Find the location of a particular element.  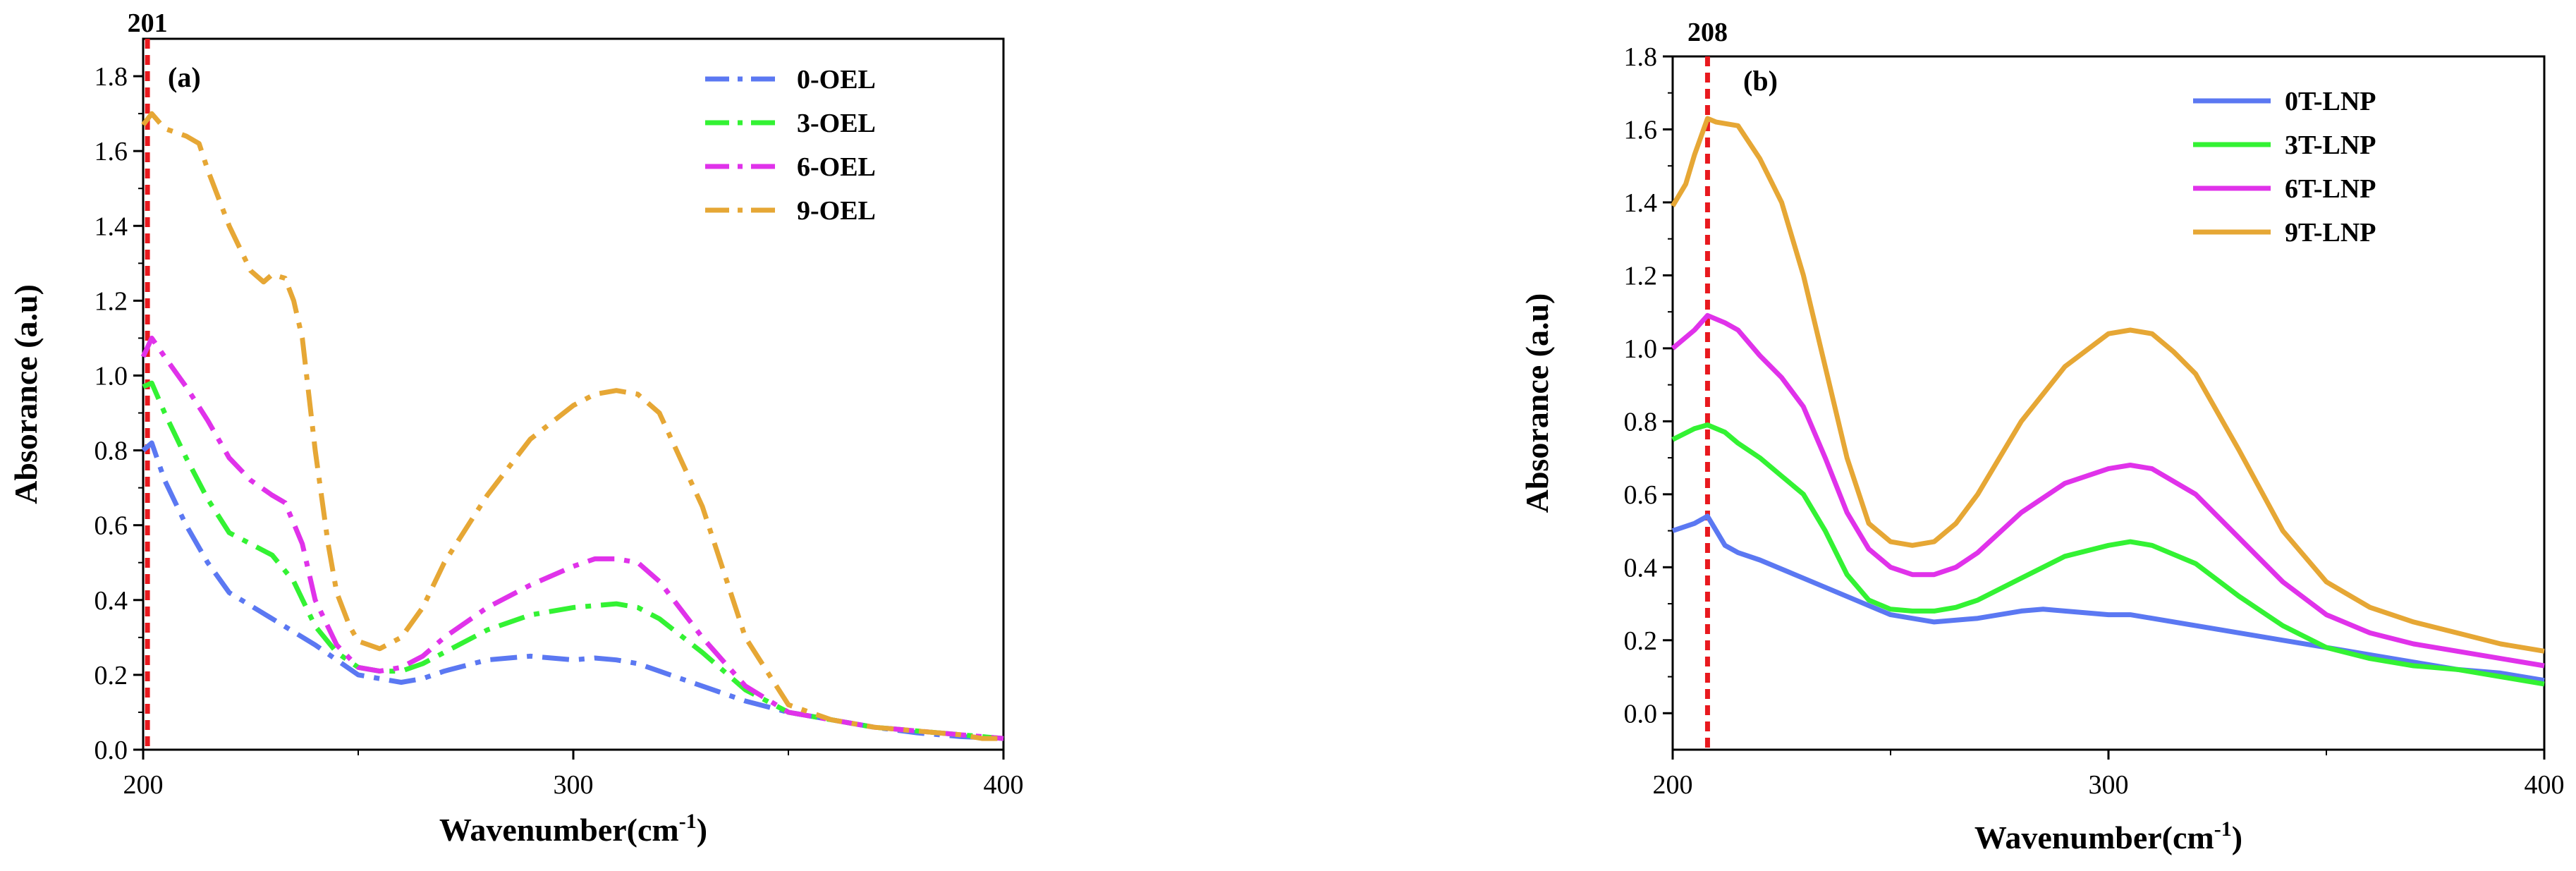

y-tick-label-b: 0.0 is located at coordinates (1641, 714).